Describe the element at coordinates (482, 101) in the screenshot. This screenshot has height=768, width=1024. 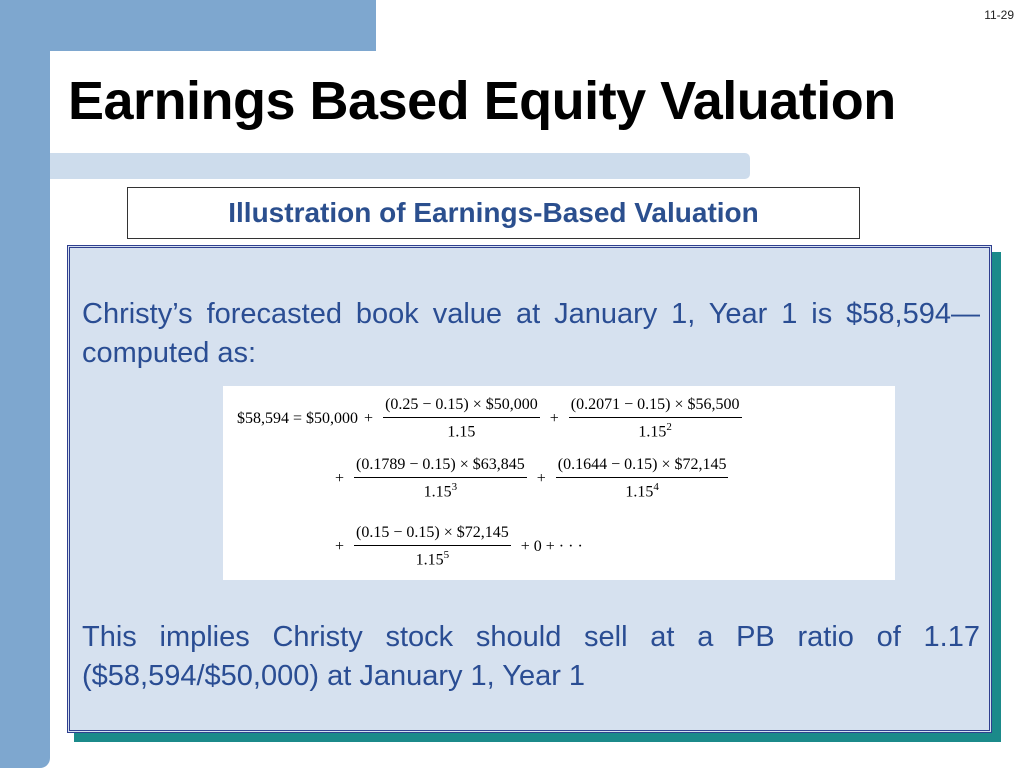
I see `page-title: Earnings Based Equity Valuation` at that location.